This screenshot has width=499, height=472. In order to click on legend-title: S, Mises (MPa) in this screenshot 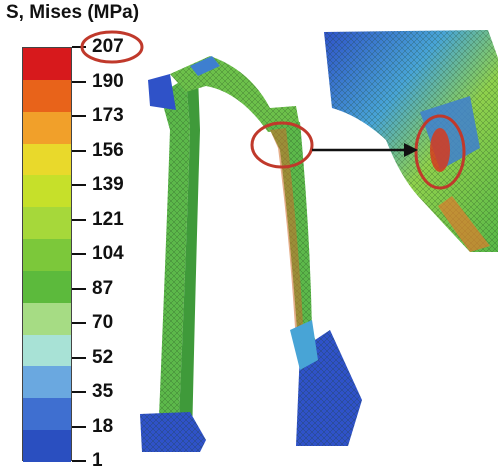, I will do `click(73, 12)`.